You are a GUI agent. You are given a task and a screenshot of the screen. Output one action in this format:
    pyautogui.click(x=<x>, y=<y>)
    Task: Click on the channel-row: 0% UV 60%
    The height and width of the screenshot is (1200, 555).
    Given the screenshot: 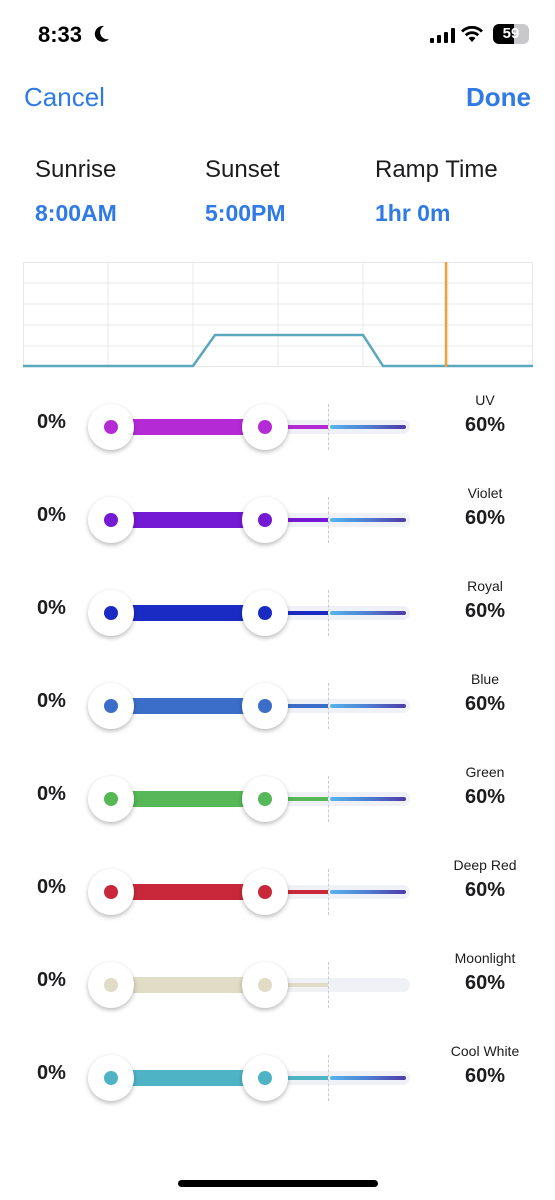 What is the action you would take?
    pyautogui.click(x=277, y=432)
    